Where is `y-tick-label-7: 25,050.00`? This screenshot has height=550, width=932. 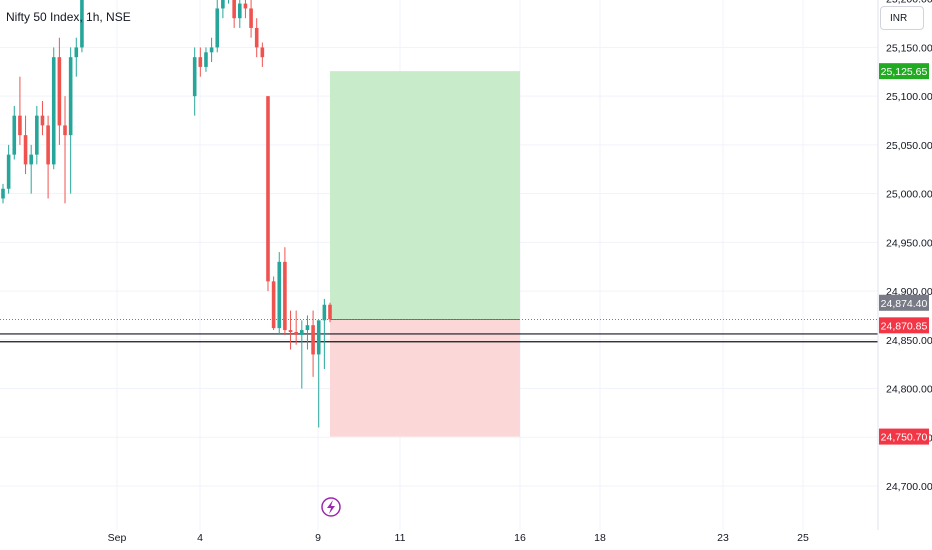
y-tick-label-7: 25,050.00 is located at coordinates (909, 146).